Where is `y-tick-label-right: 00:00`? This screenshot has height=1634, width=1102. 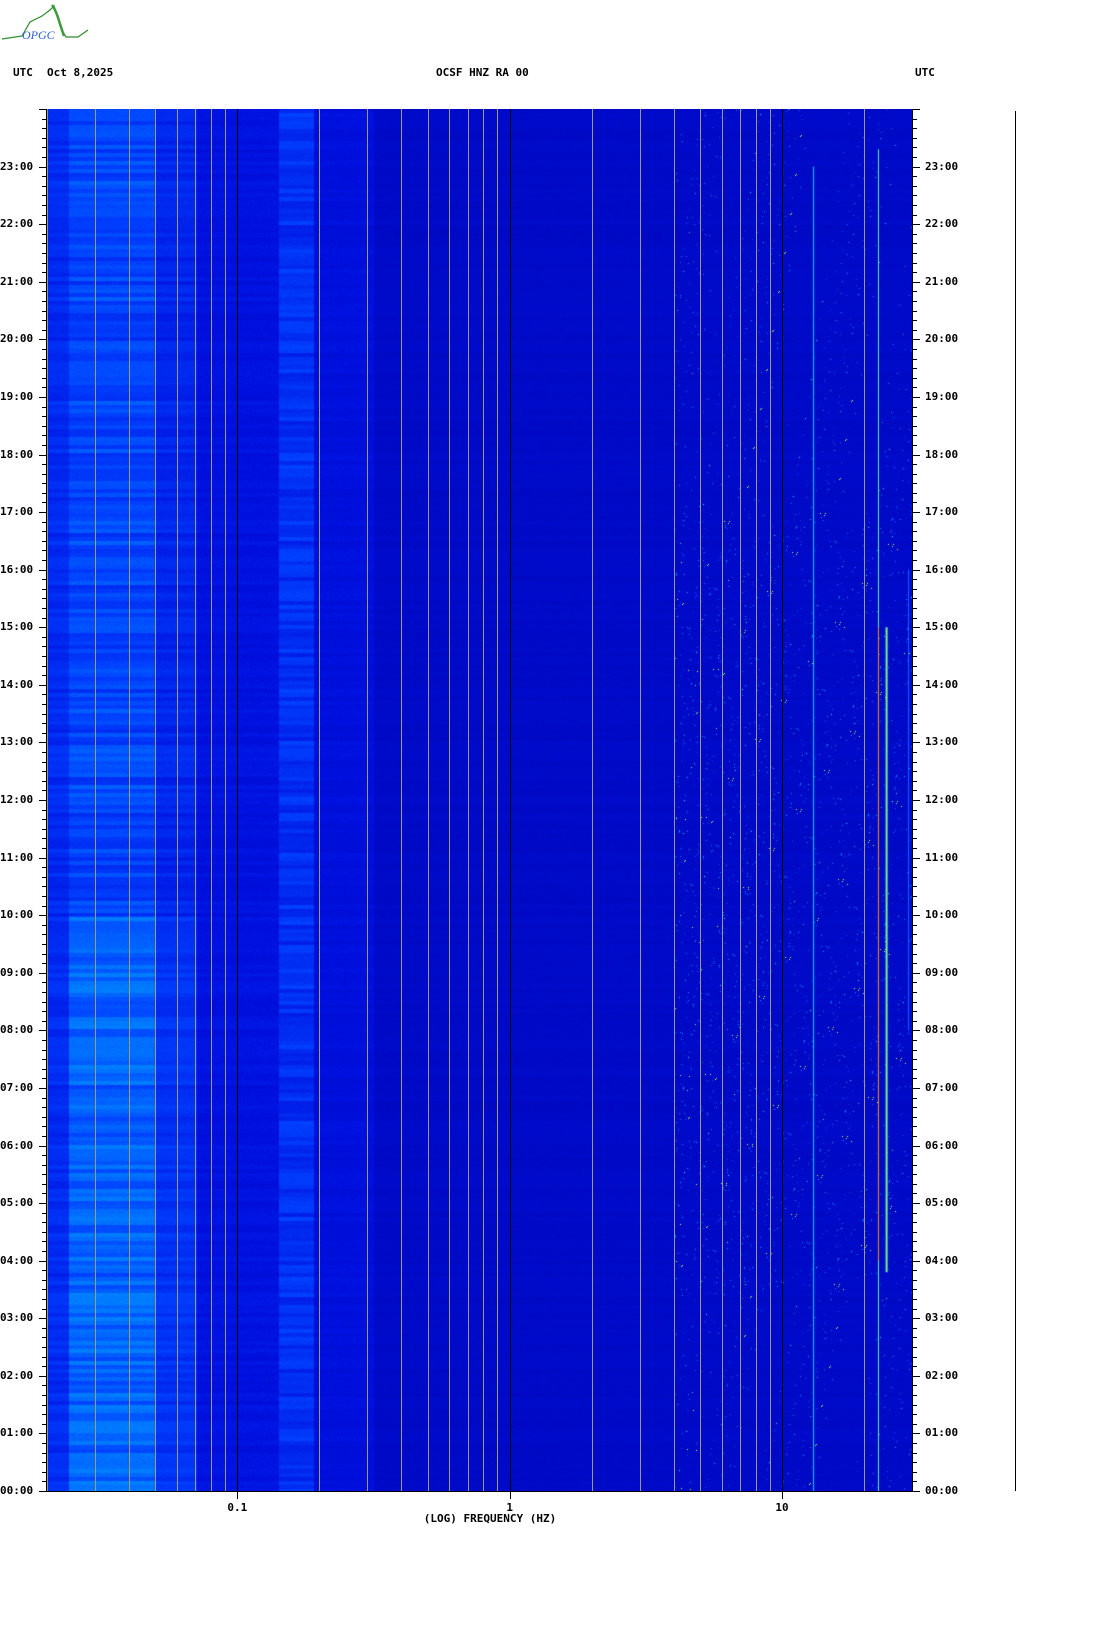
y-tick-label-right: 00:00 is located at coordinates (942, 1490).